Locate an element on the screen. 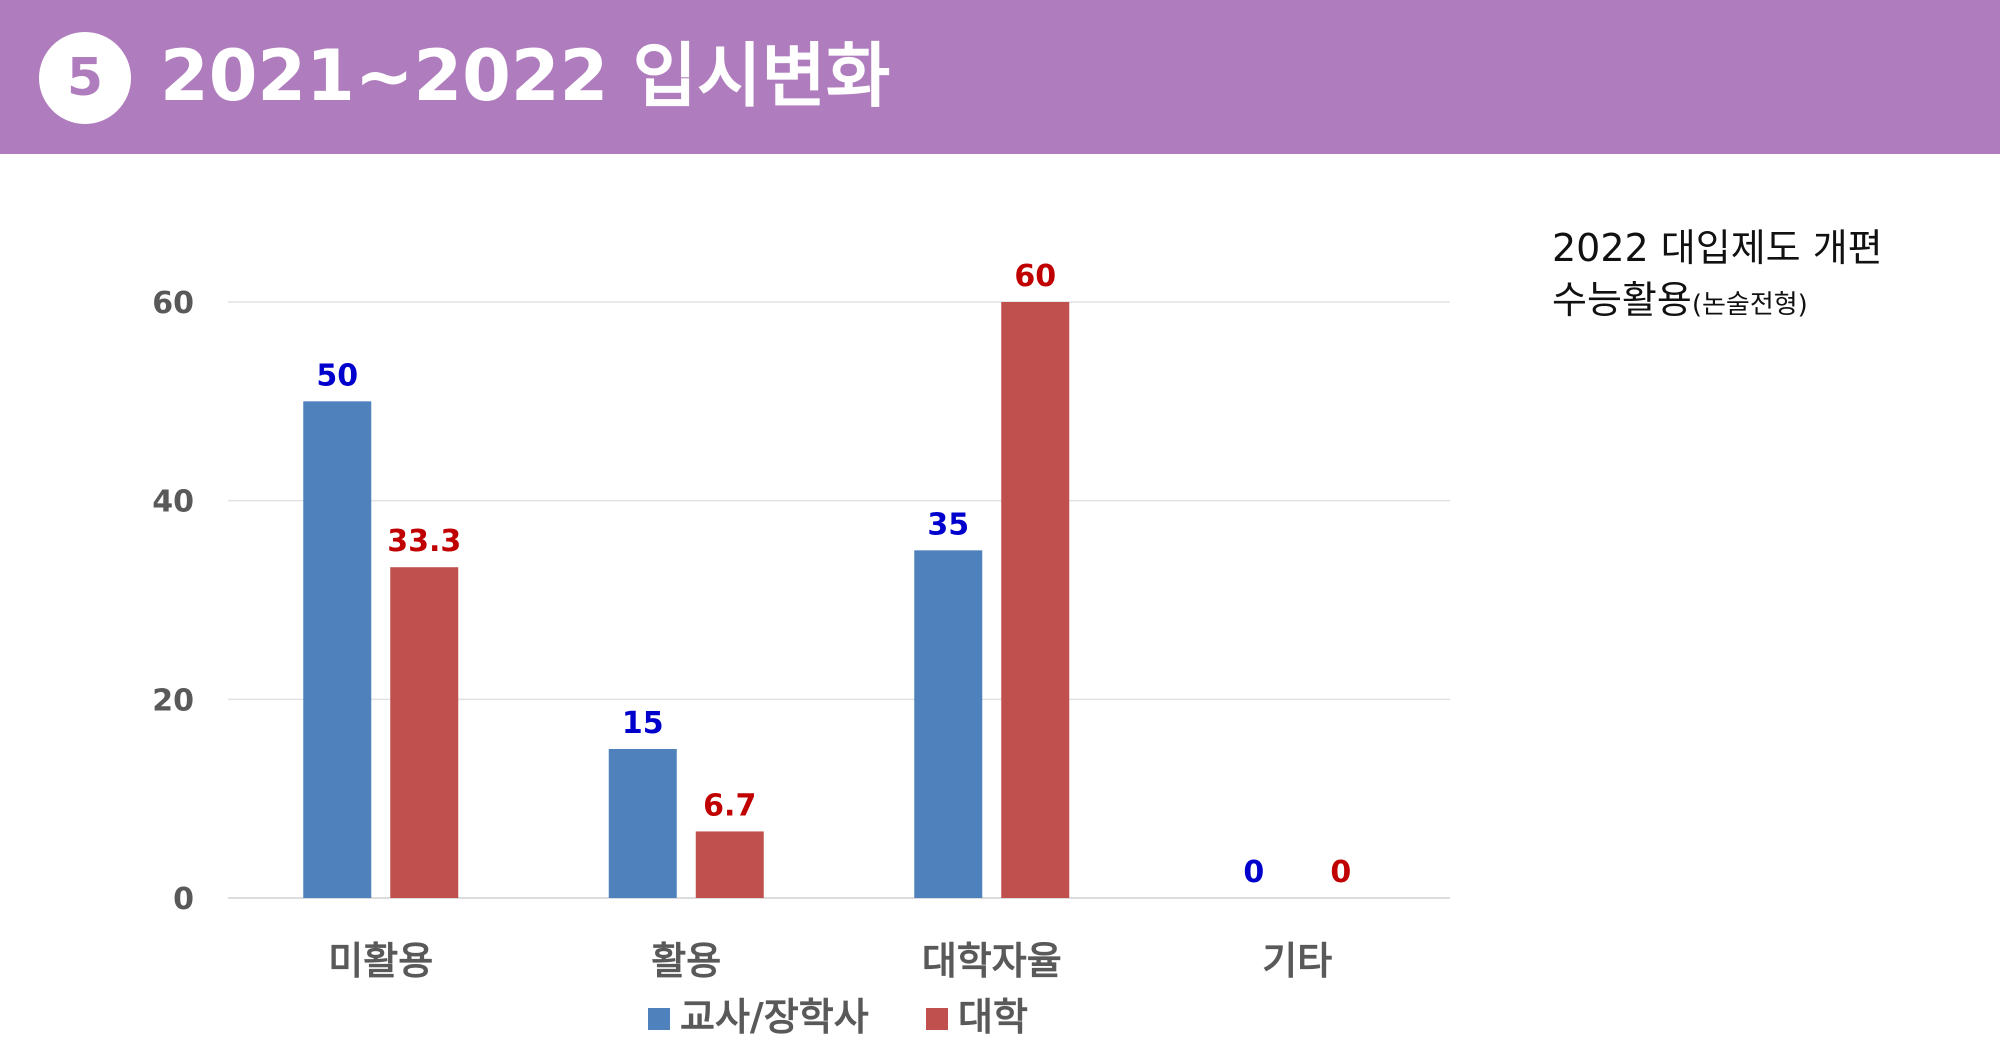  y-tick-label: 0 is located at coordinates (183, 899).